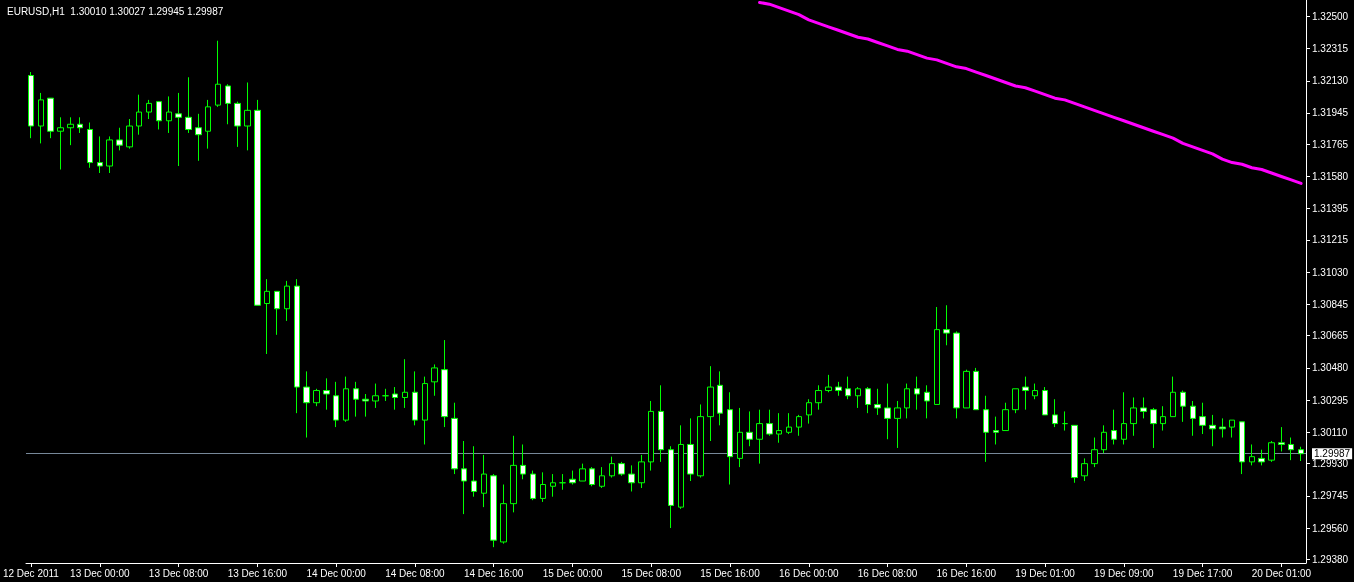 This screenshot has height=582, width=1354. What do you see at coordinates (1330, 272) in the screenshot?
I see `y-tick-label: 1.31030` at bounding box center [1330, 272].